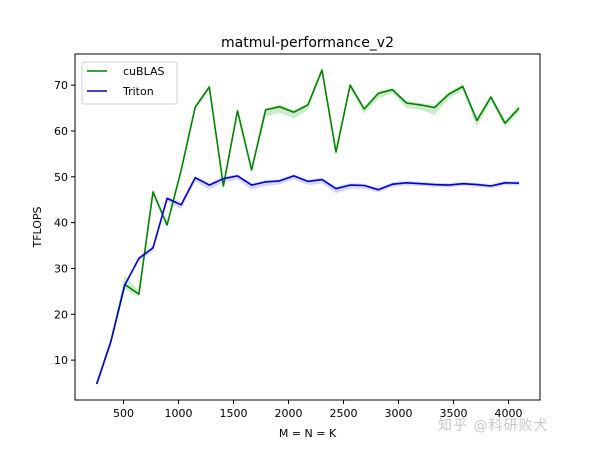 The height and width of the screenshot is (450, 600). Describe the element at coordinates (307, 43) in the screenshot. I see `chart-title: matmul-performance_v2` at that location.